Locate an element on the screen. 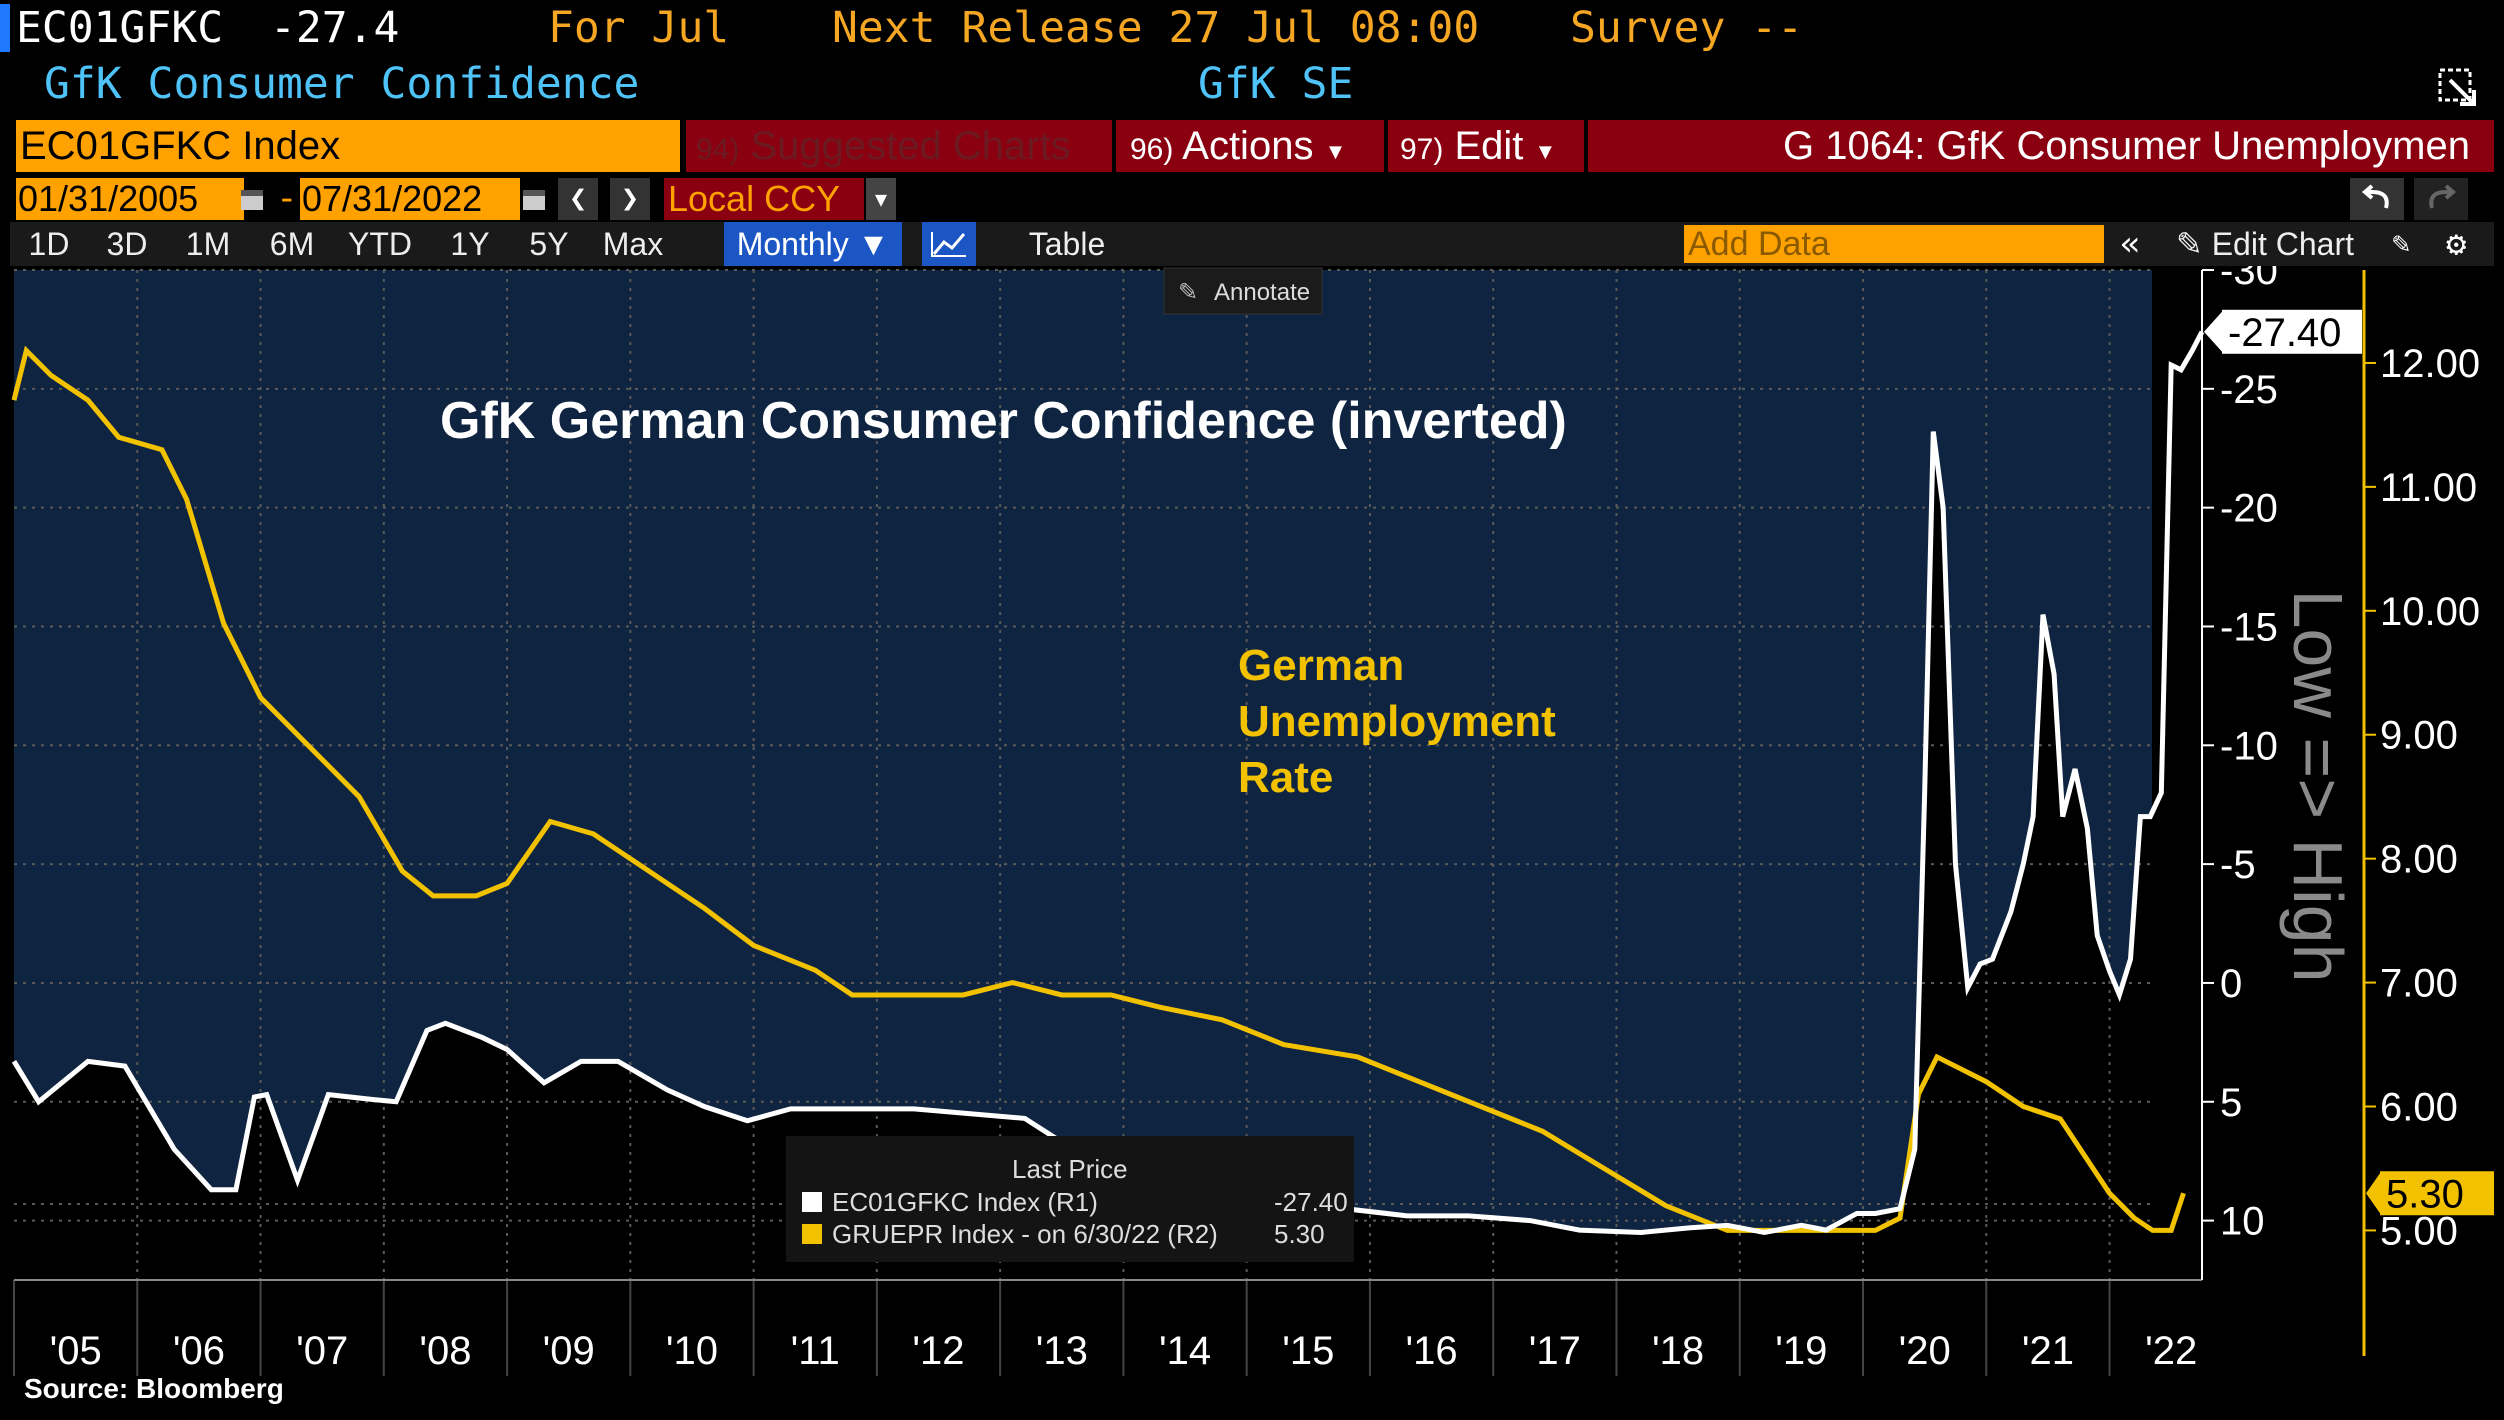  range-button-5y: 5Y is located at coordinates (549, 244).